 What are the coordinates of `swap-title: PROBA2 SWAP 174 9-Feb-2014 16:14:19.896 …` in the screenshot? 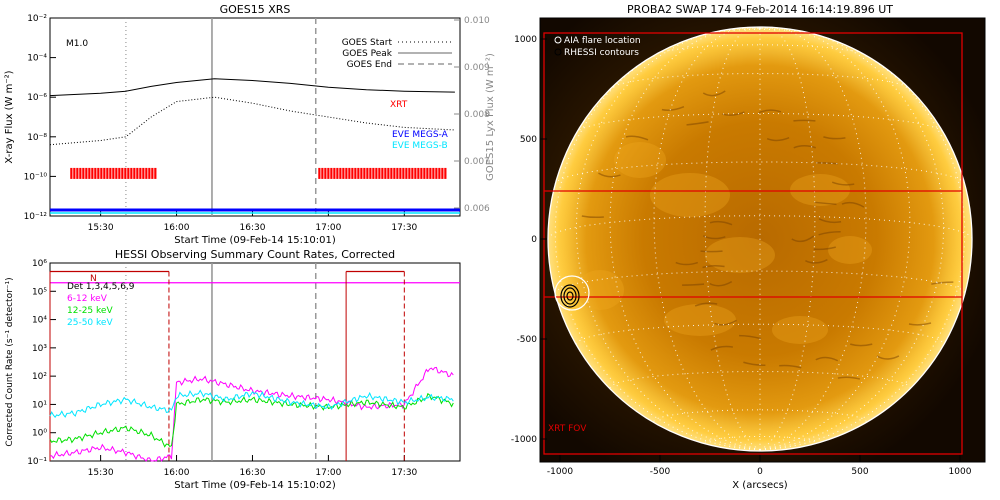 It's located at (760, 9).